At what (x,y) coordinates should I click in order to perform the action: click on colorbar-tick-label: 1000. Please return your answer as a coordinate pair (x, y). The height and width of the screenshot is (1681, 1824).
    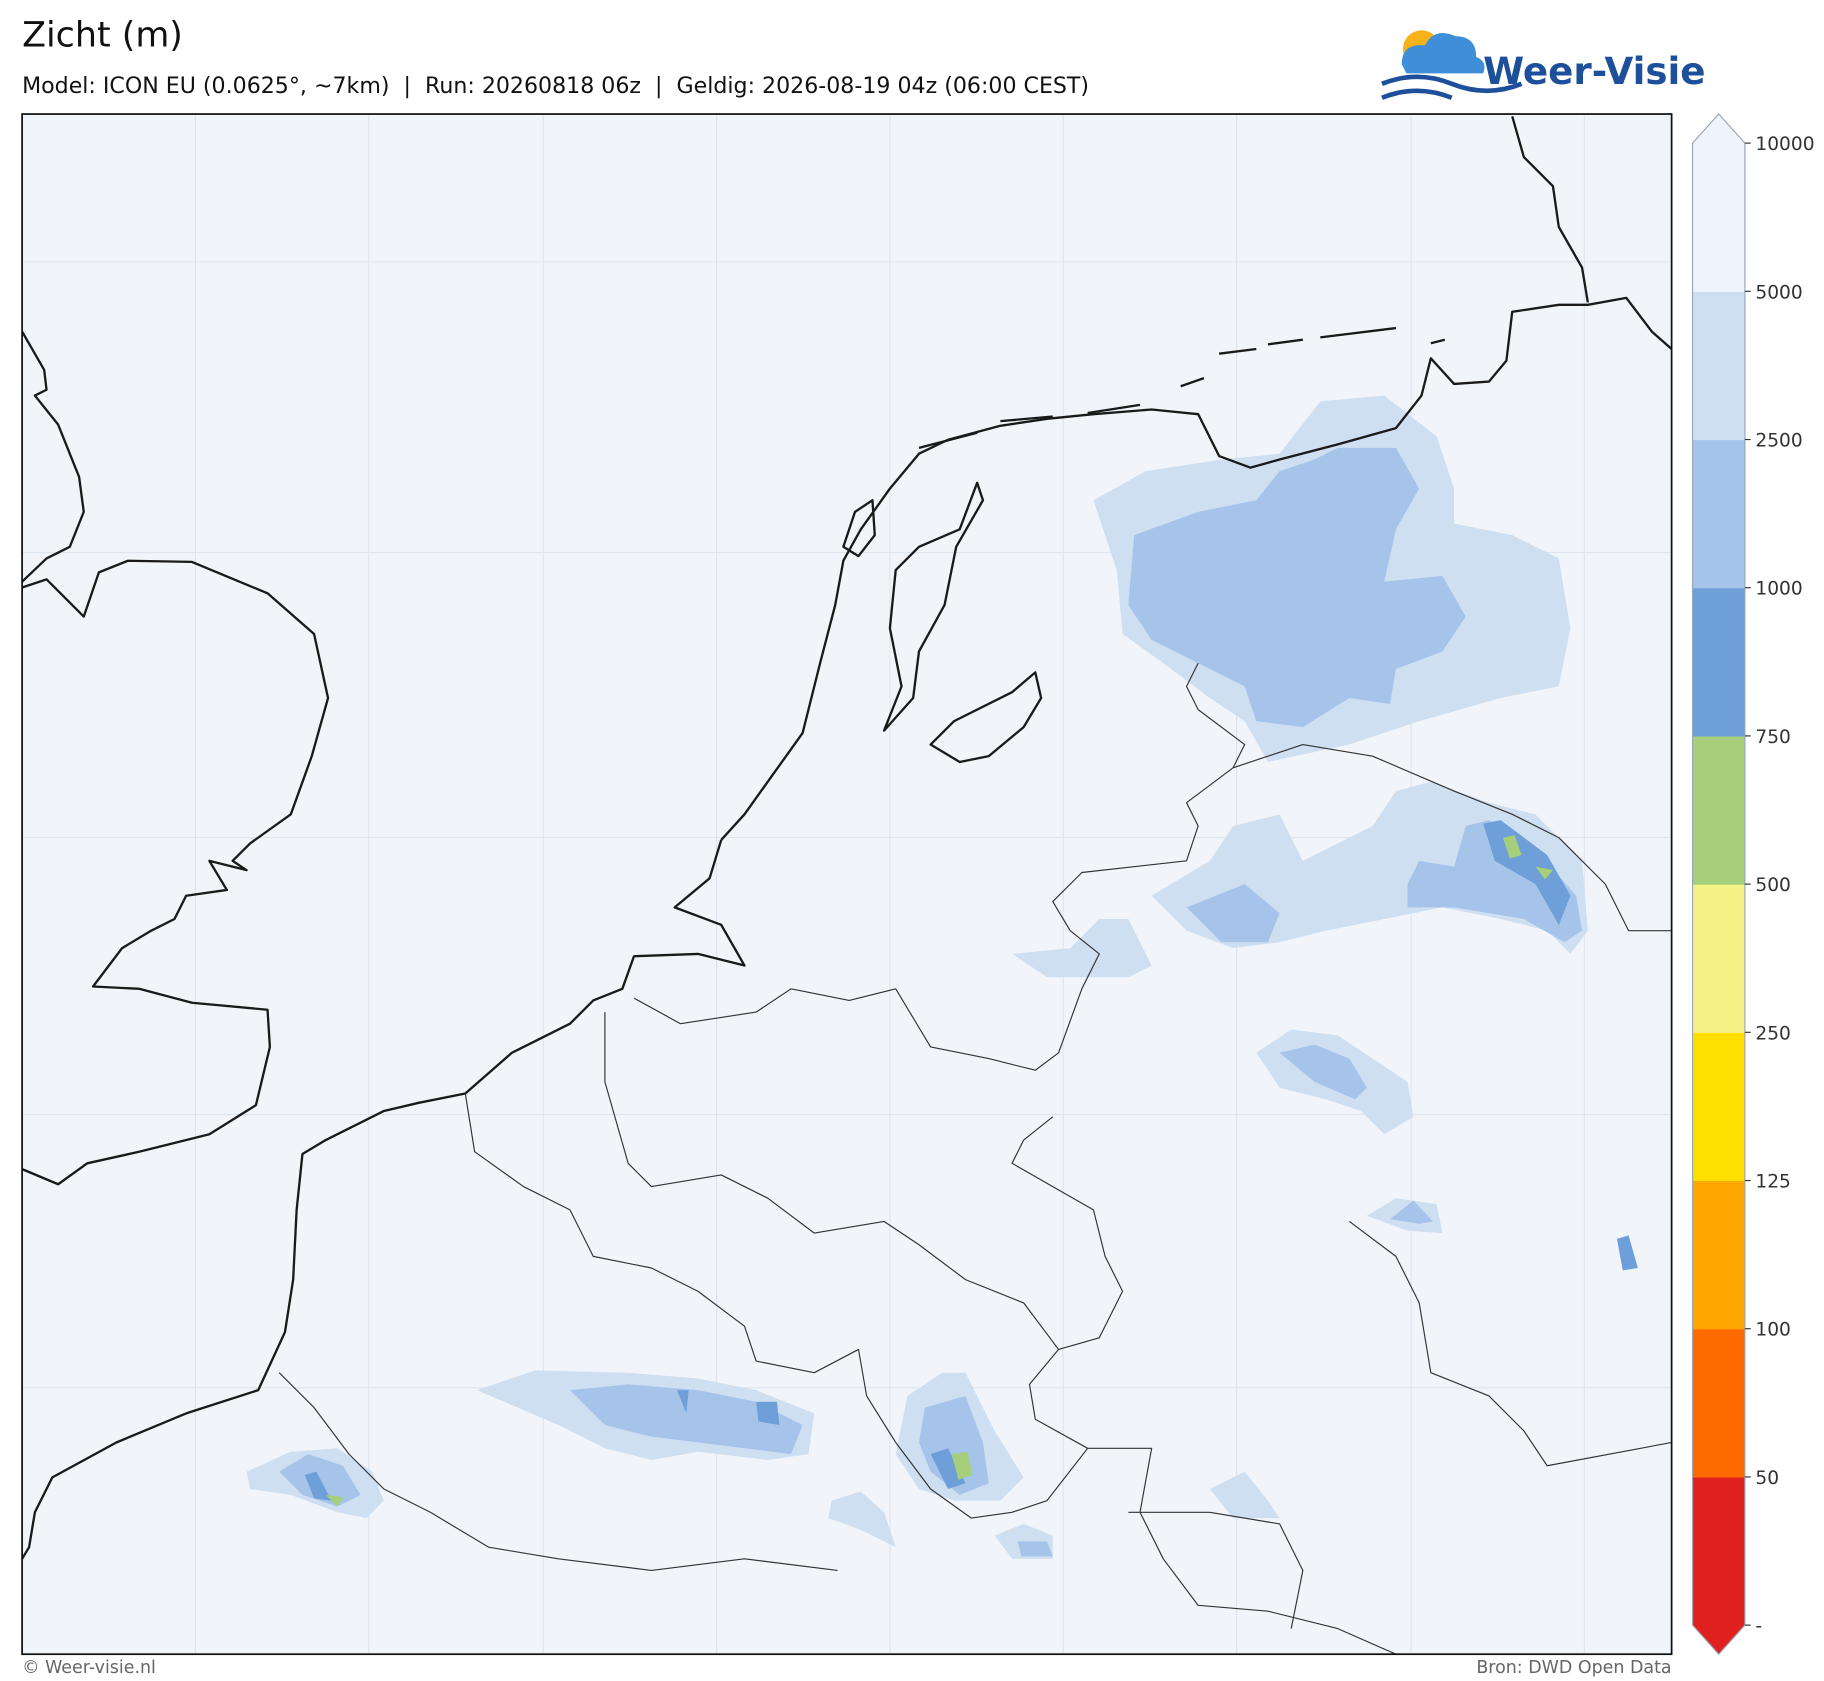
    Looking at the image, I should click on (1778, 589).